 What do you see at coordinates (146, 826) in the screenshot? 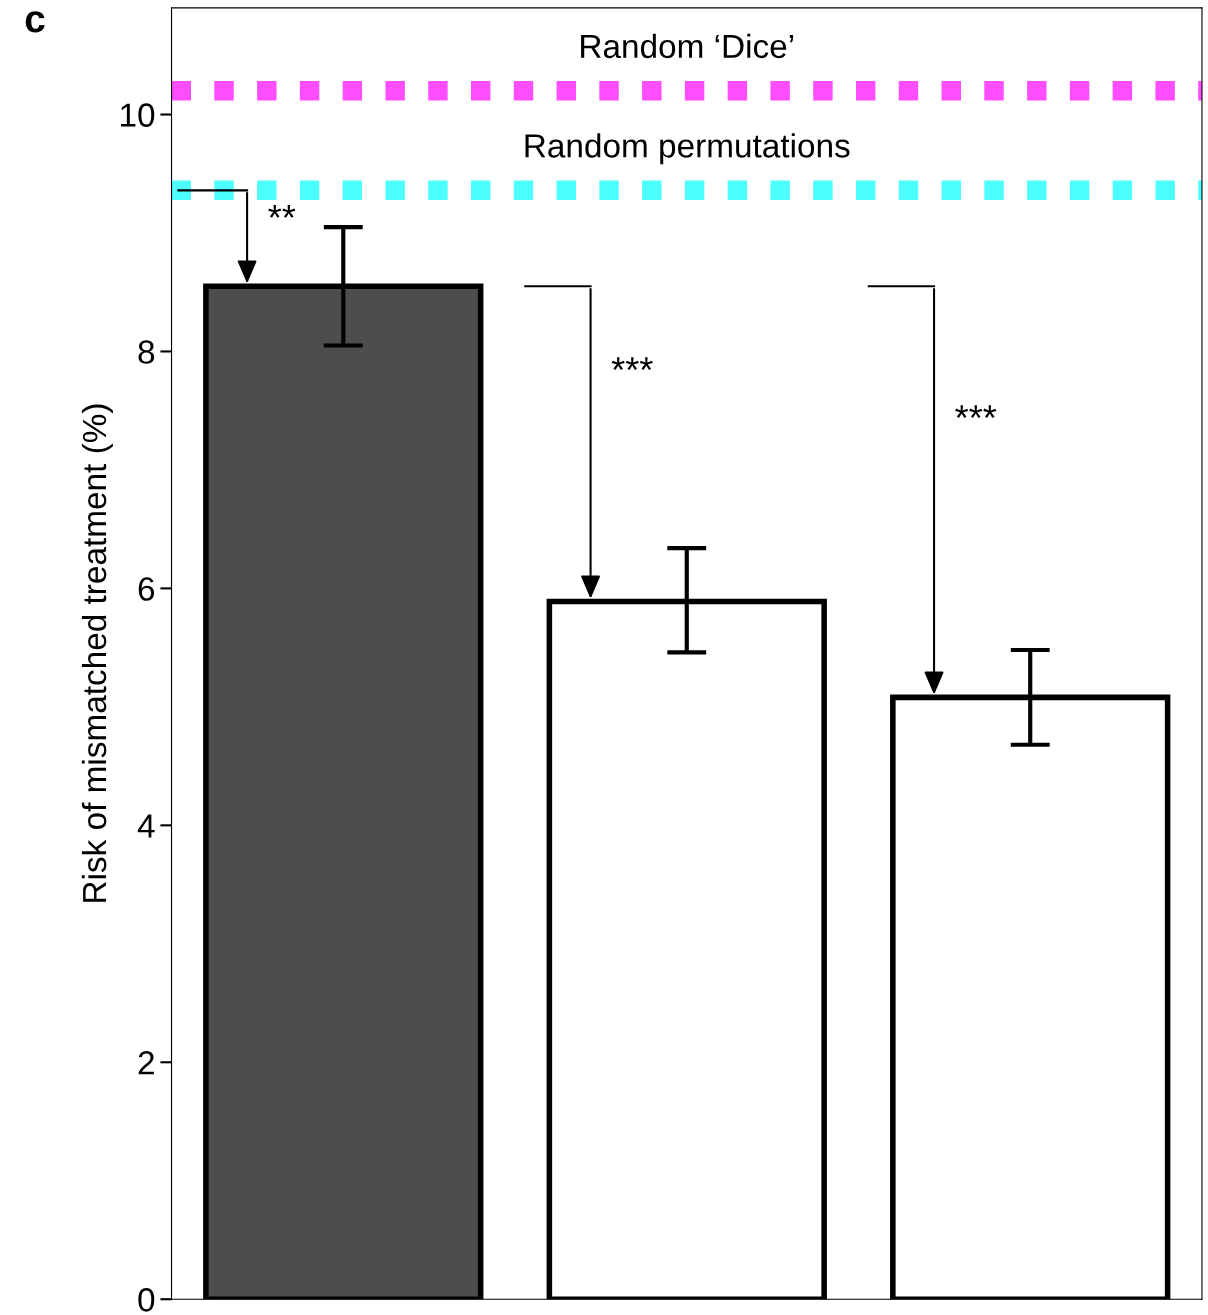
I see `y-tick-label: 4` at bounding box center [146, 826].